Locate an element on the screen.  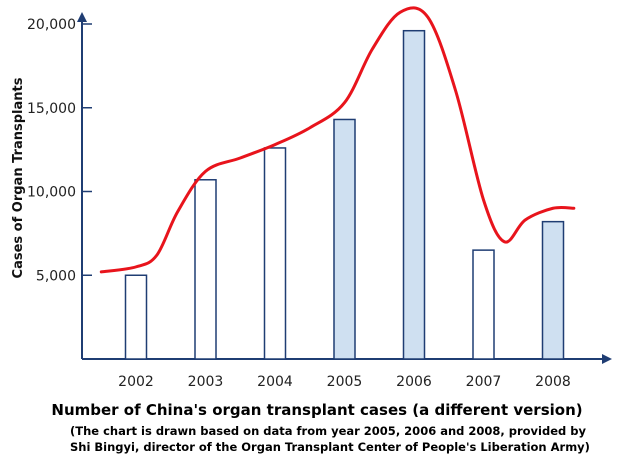
bar-2003 is located at coordinates (205, 269).